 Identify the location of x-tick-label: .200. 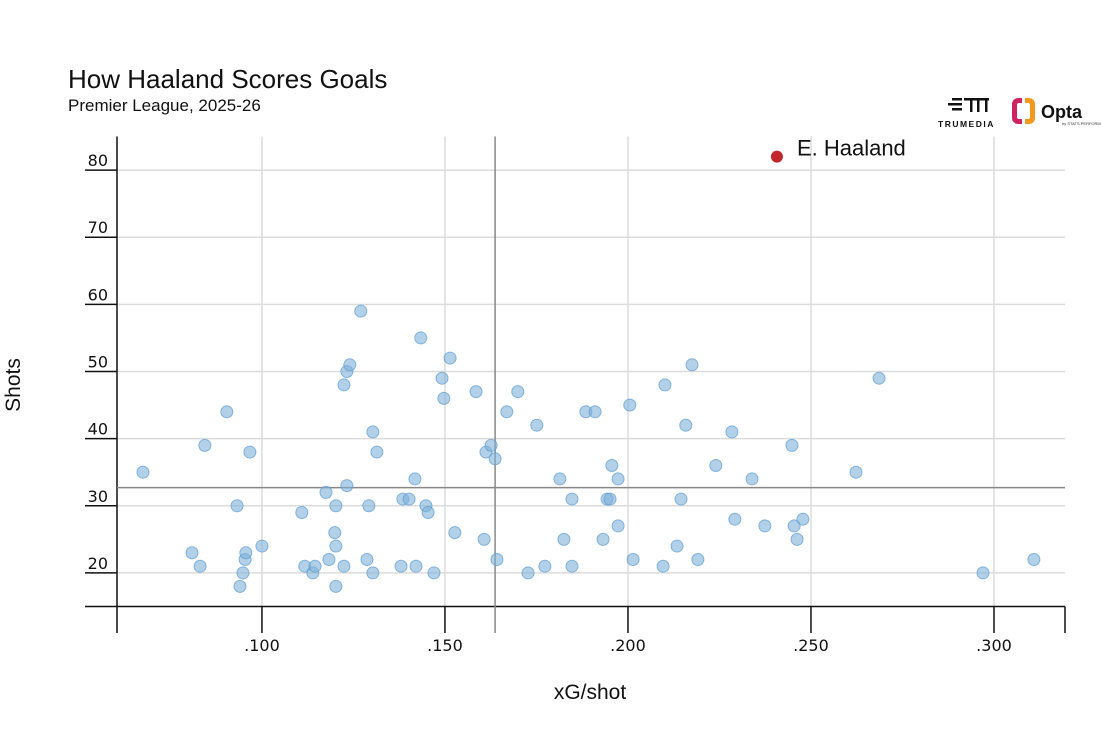
(628, 645).